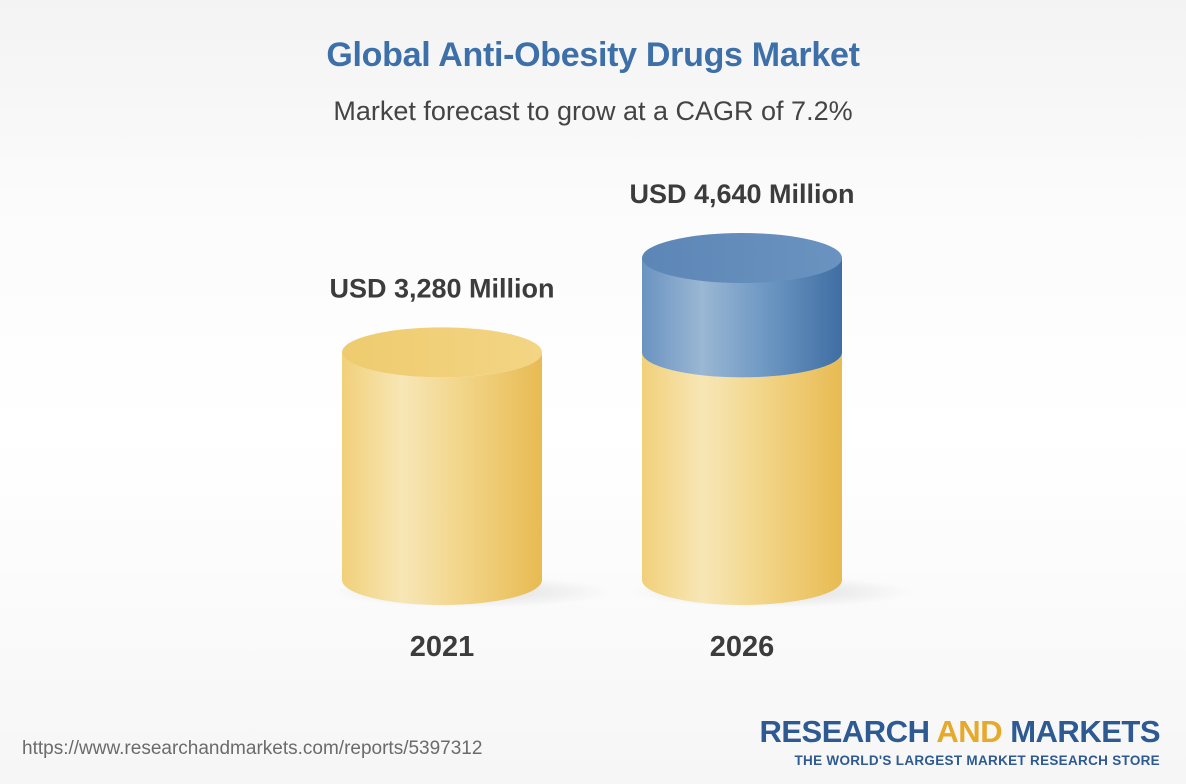 Image resolution: width=1186 pixels, height=784 pixels. What do you see at coordinates (741, 194) in the screenshot?
I see `value-label-2026: USD 4,640 Million` at bounding box center [741, 194].